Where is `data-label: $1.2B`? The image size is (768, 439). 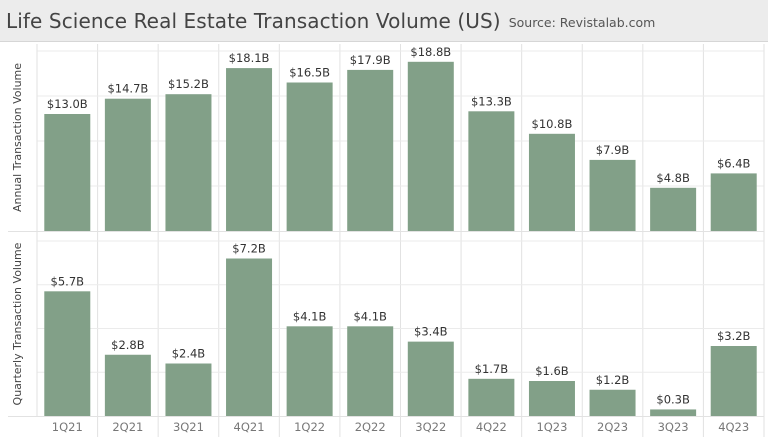
data-label: $1.2B is located at coordinates (613, 380).